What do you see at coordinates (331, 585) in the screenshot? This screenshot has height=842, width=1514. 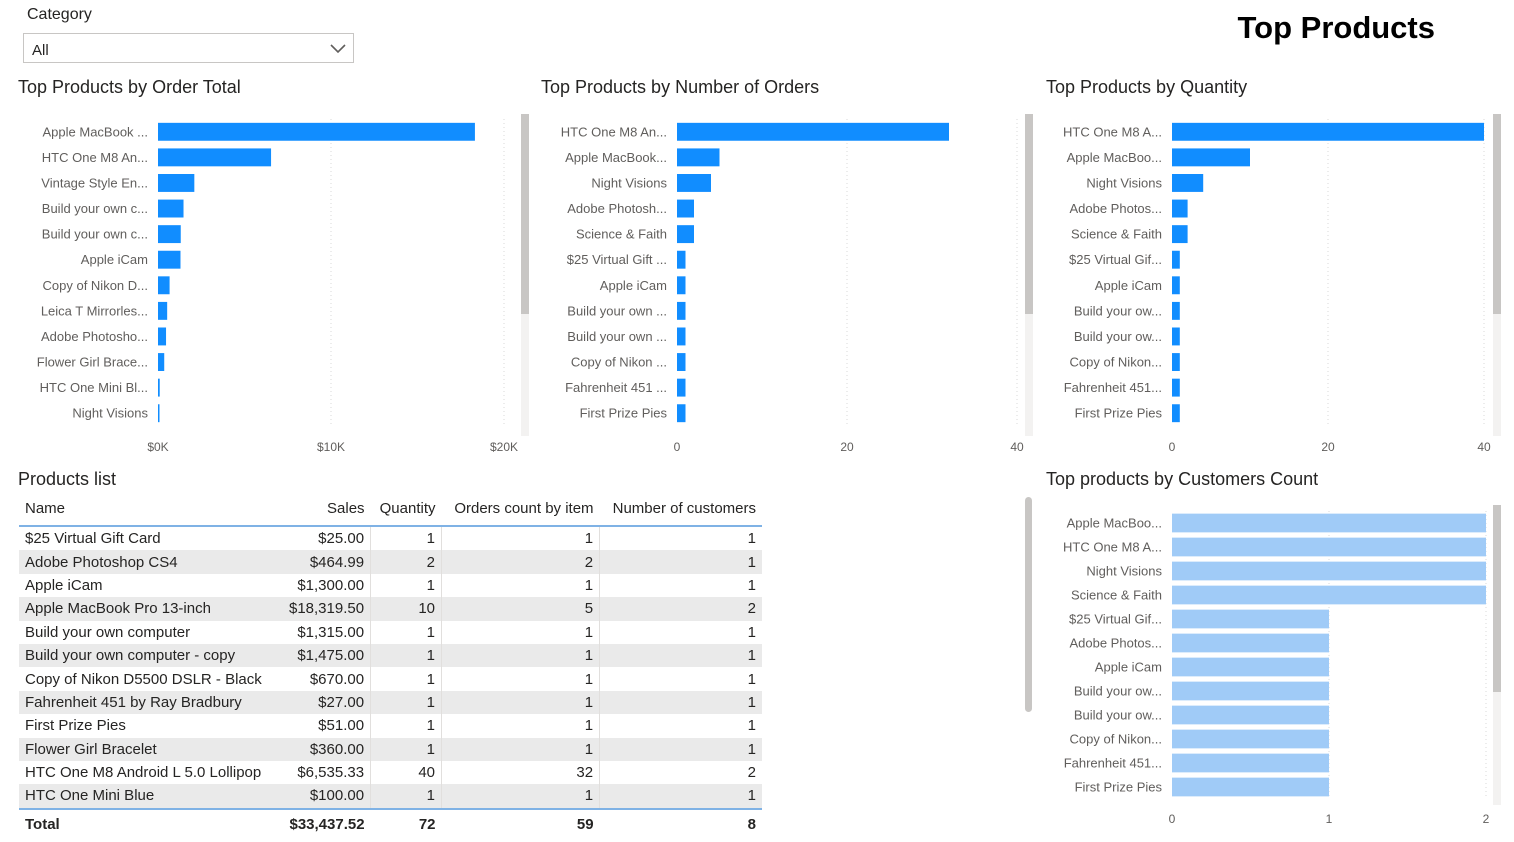 I see `table-cell: $1,300.00` at bounding box center [331, 585].